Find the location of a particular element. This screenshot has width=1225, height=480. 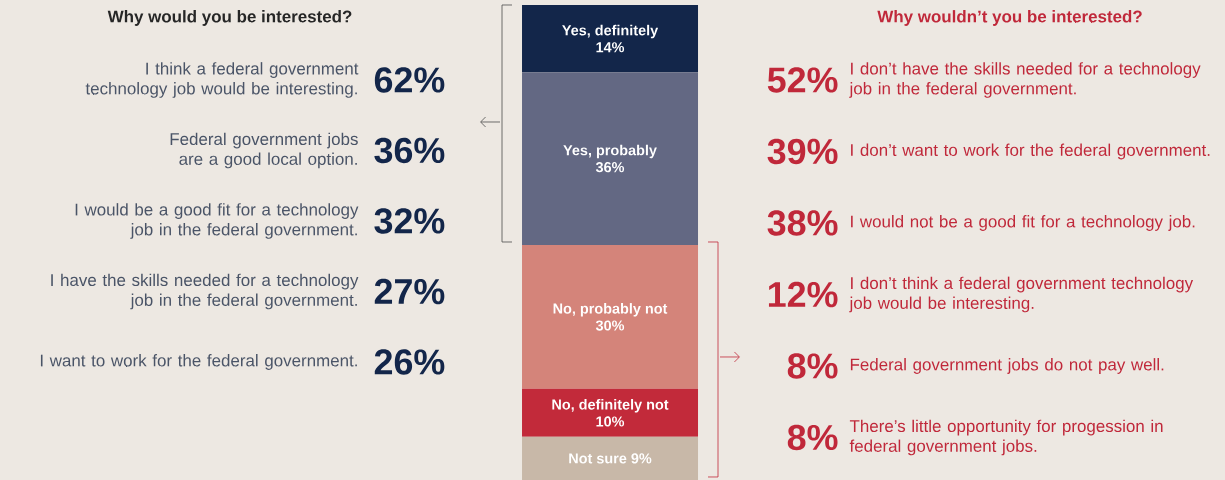

category-label: I want to work for the federal government. is located at coordinates (198, 362).